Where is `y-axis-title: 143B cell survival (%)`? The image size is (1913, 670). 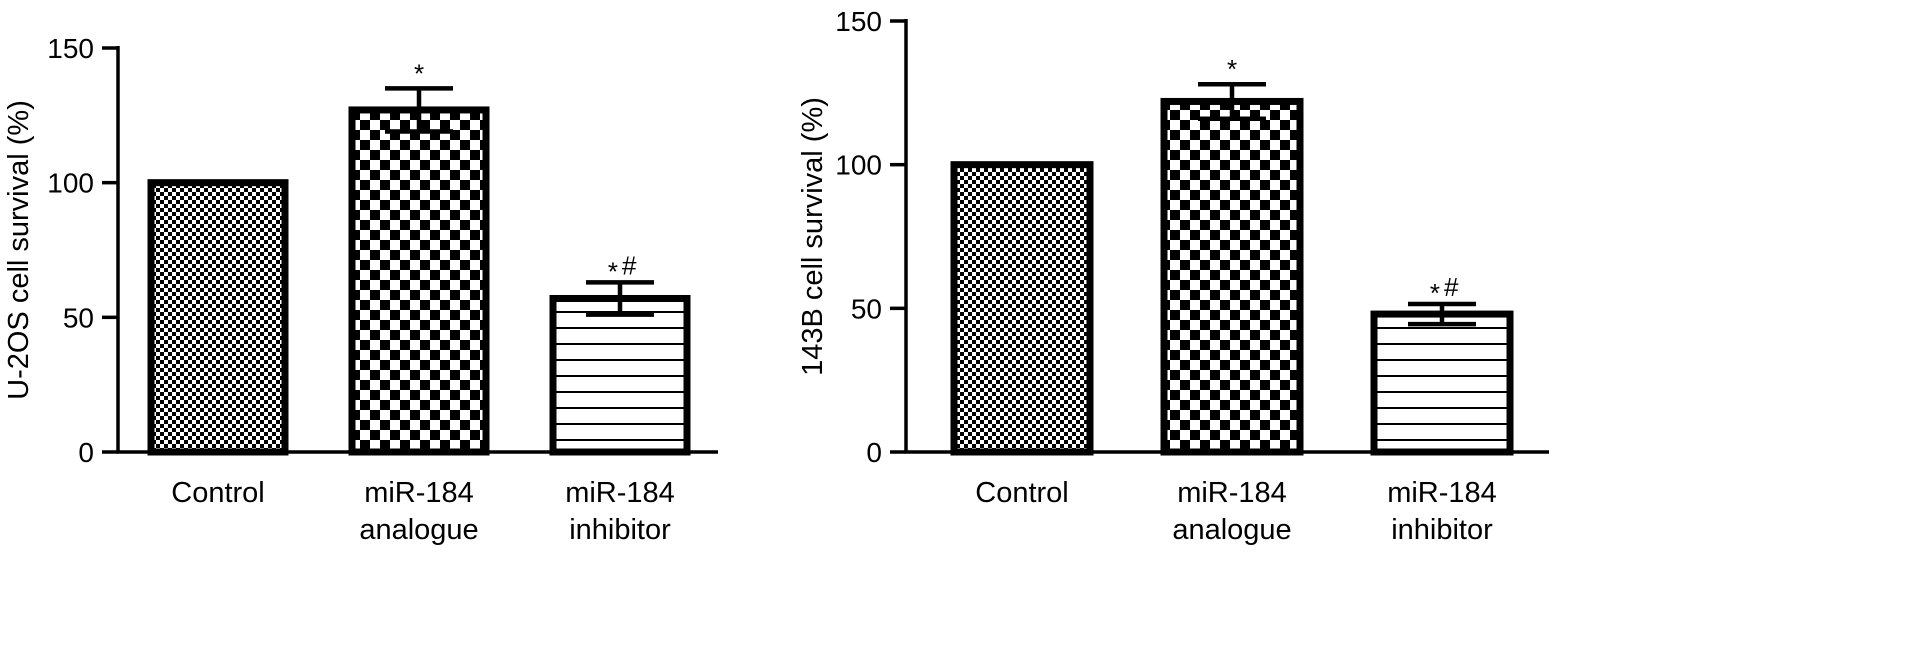 y-axis-title: 143B cell survival (%) is located at coordinates (813, 236).